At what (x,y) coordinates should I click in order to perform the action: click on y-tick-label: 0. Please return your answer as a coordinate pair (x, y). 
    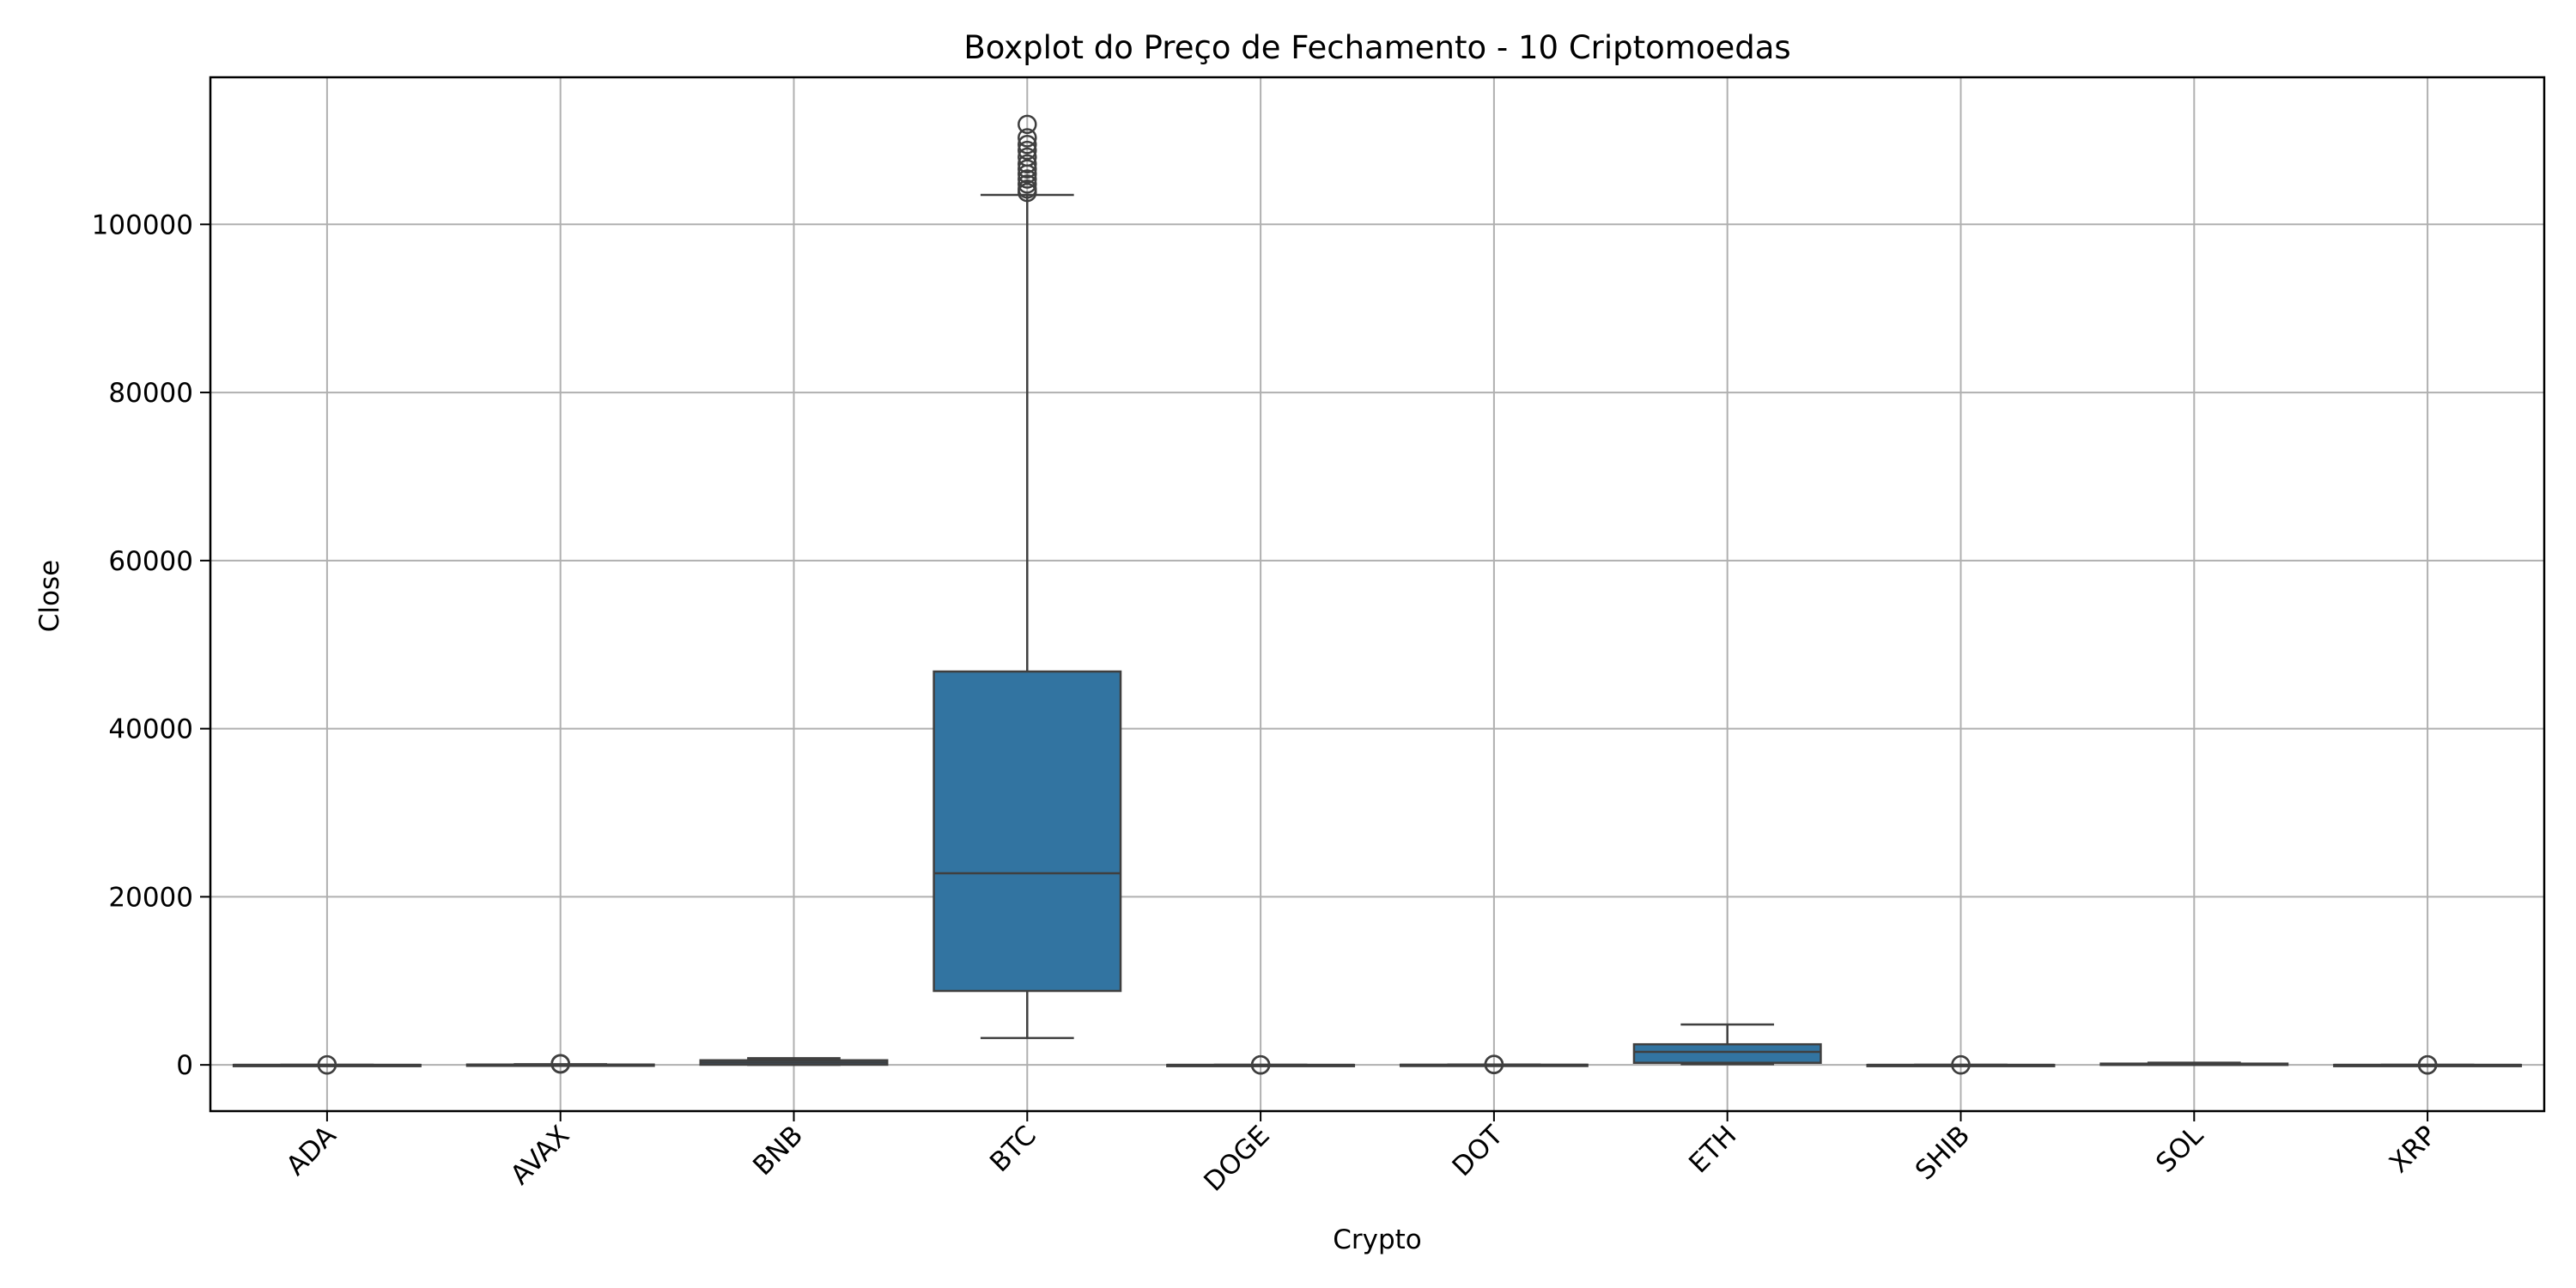
    Looking at the image, I should click on (185, 1065).